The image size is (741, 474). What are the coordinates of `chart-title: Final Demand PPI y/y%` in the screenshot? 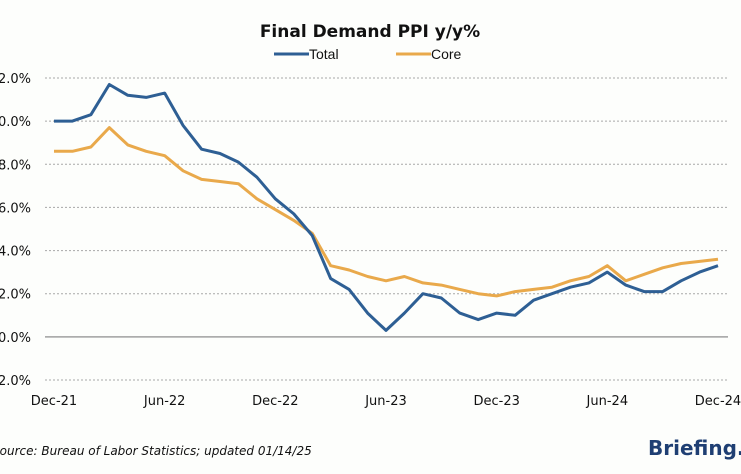 It's located at (370, 32).